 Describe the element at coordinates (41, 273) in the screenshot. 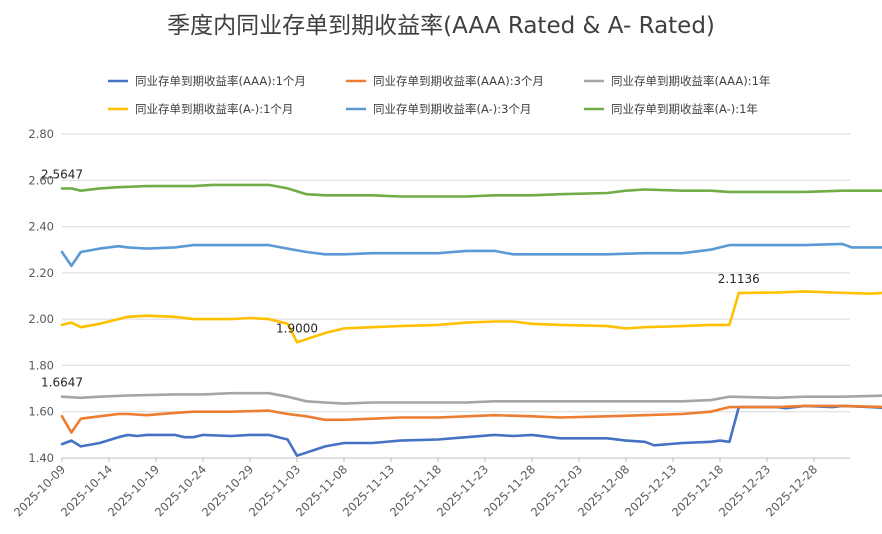

I see `y-tick-label: 2.20` at that location.